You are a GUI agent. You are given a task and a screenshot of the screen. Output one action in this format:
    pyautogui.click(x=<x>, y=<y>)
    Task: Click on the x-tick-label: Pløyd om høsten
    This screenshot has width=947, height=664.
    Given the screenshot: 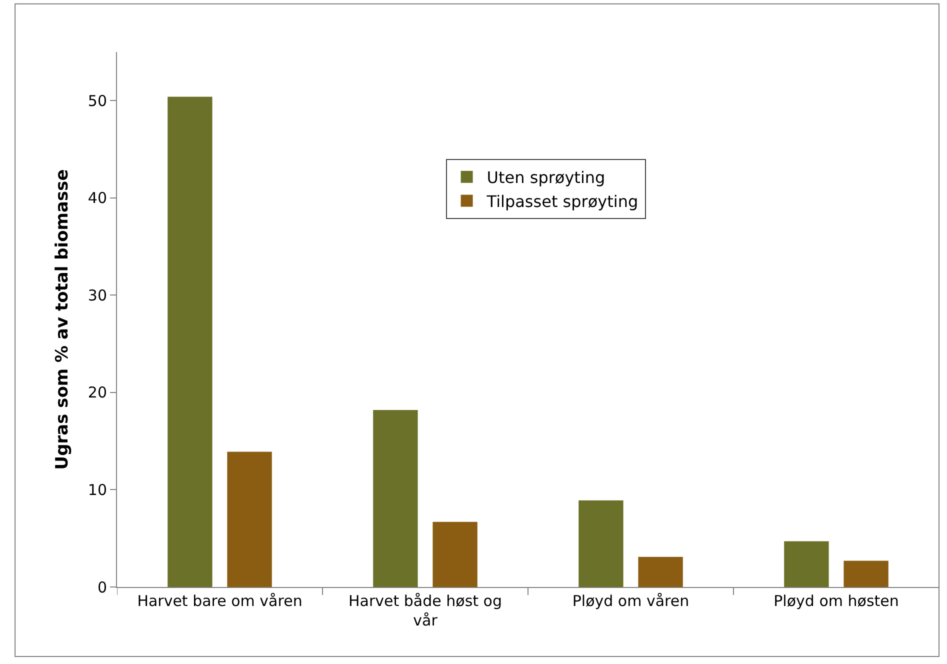 What is the action you would take?
    pyautogui.click(x=836, y=601)
    